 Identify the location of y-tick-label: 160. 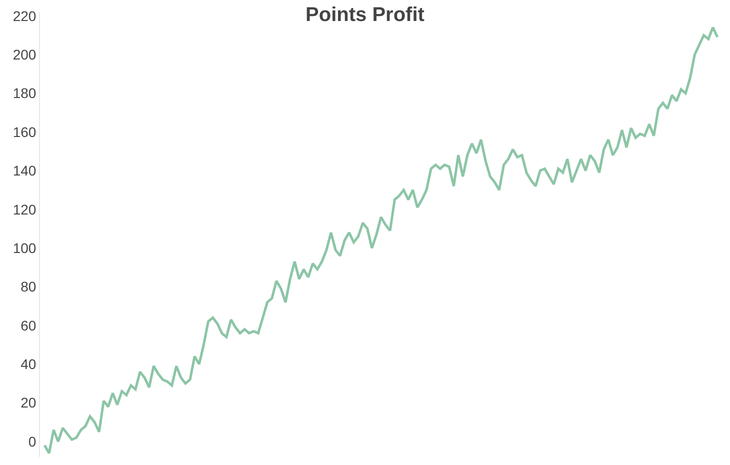
(24, 132).